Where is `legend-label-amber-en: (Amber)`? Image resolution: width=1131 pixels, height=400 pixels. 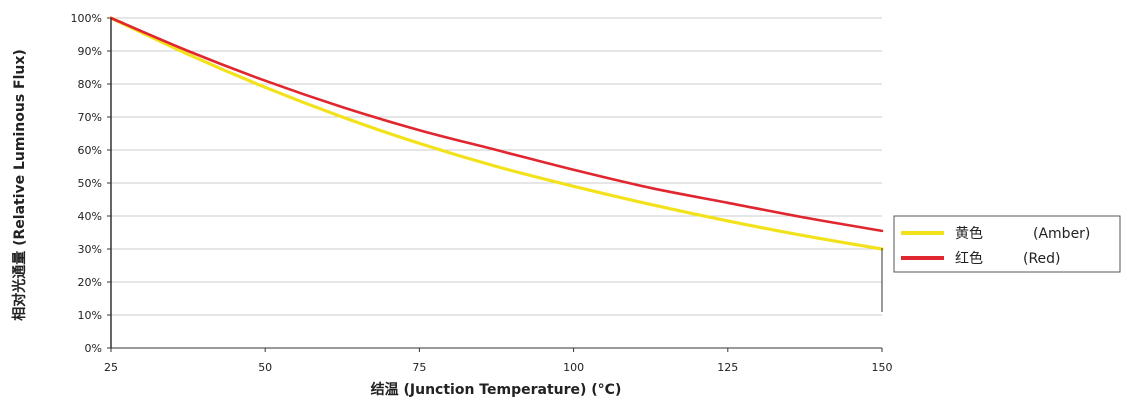 legend-label-amber-en: (Amber) is located at coordinates (1061, 234).